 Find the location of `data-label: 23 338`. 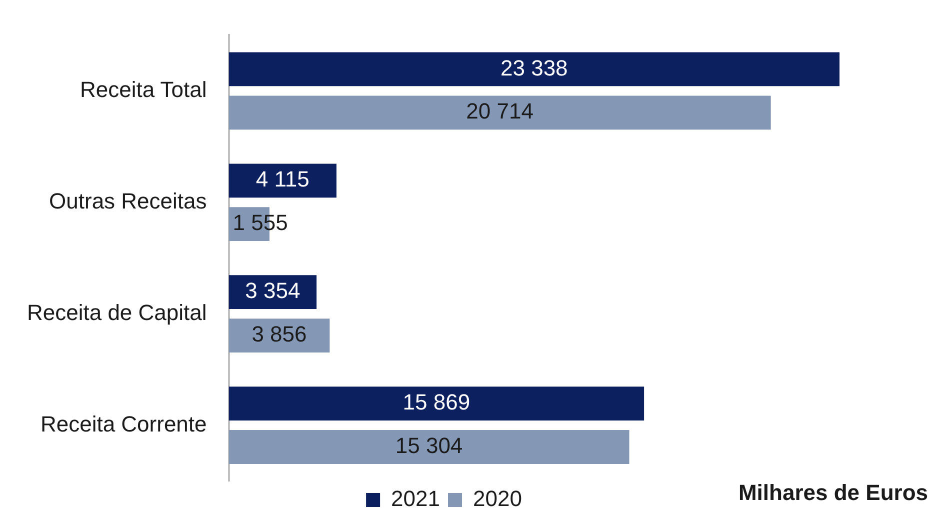

data-label: 23 338 is located at coordinates (534, 67).